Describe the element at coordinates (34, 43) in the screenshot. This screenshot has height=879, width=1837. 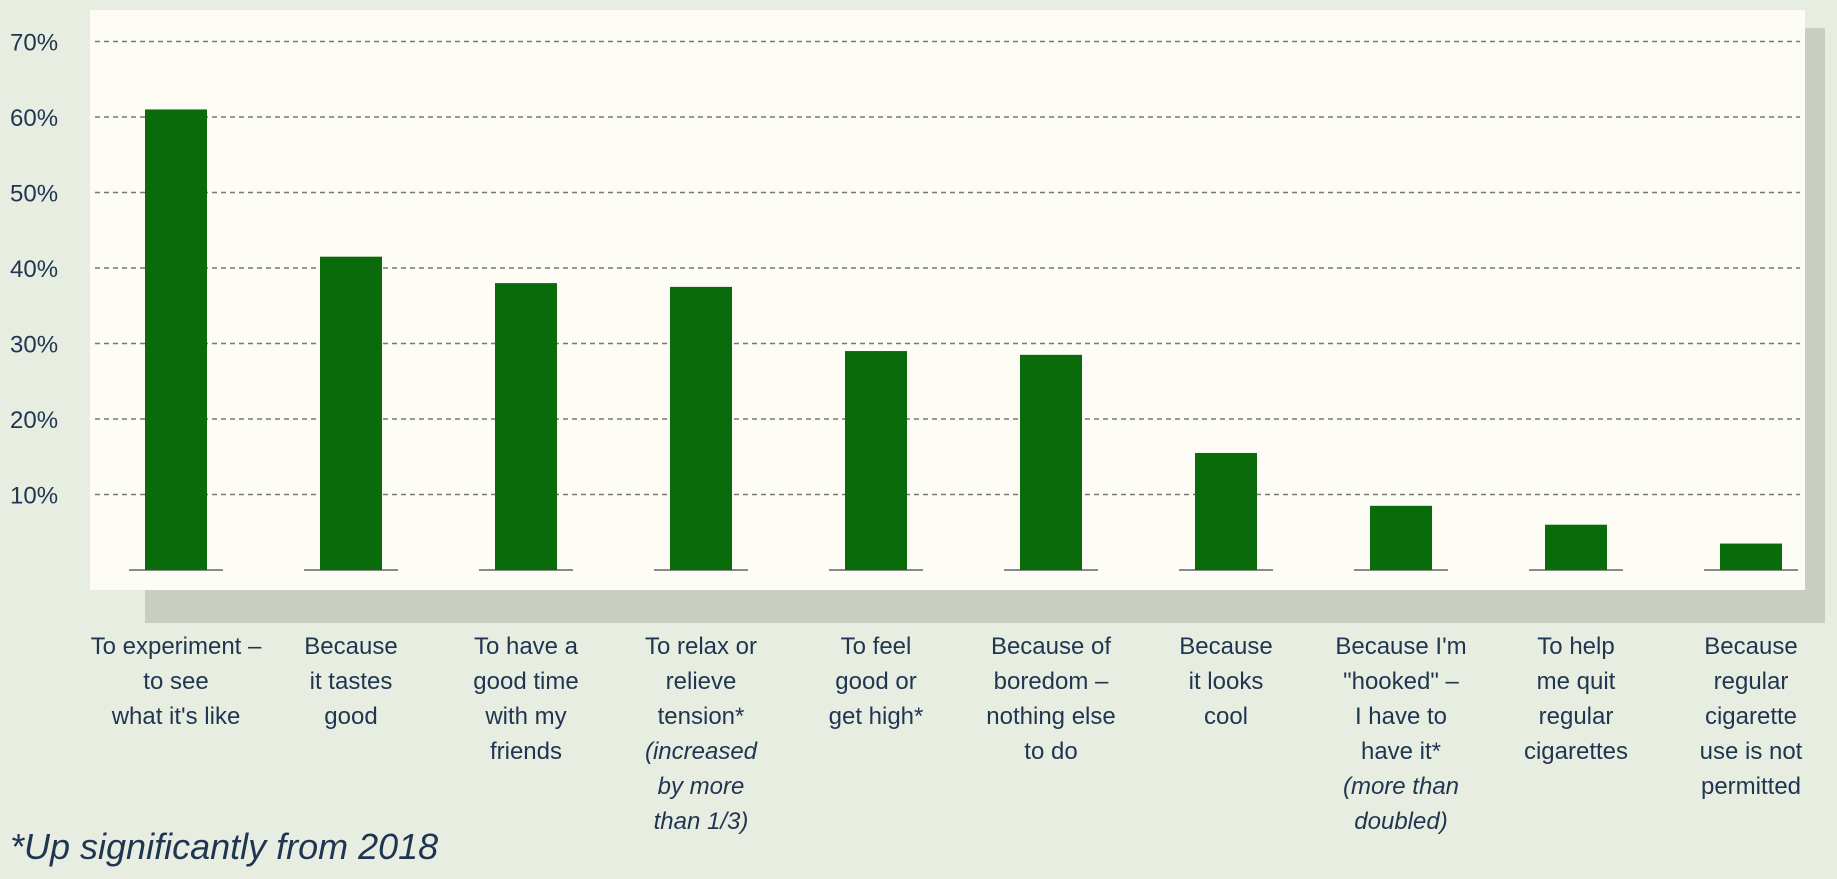
I see `y-tick-label: 70%` at that location.